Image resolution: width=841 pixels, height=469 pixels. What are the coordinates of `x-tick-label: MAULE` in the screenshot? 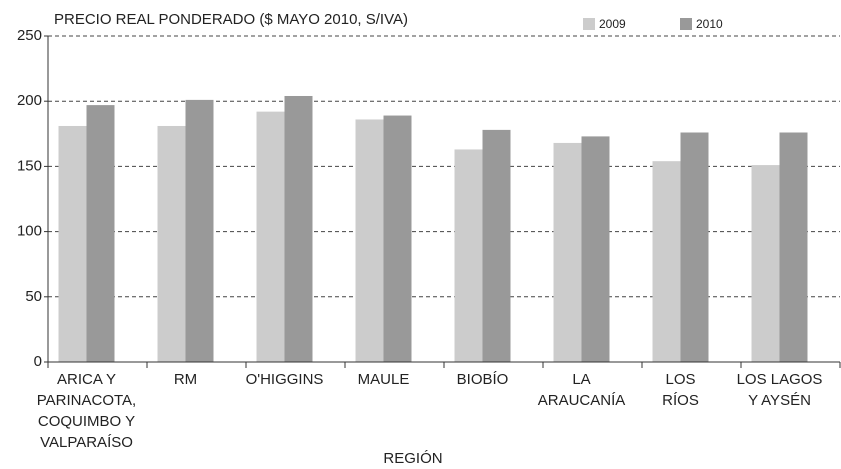 It's located at (384, 379).